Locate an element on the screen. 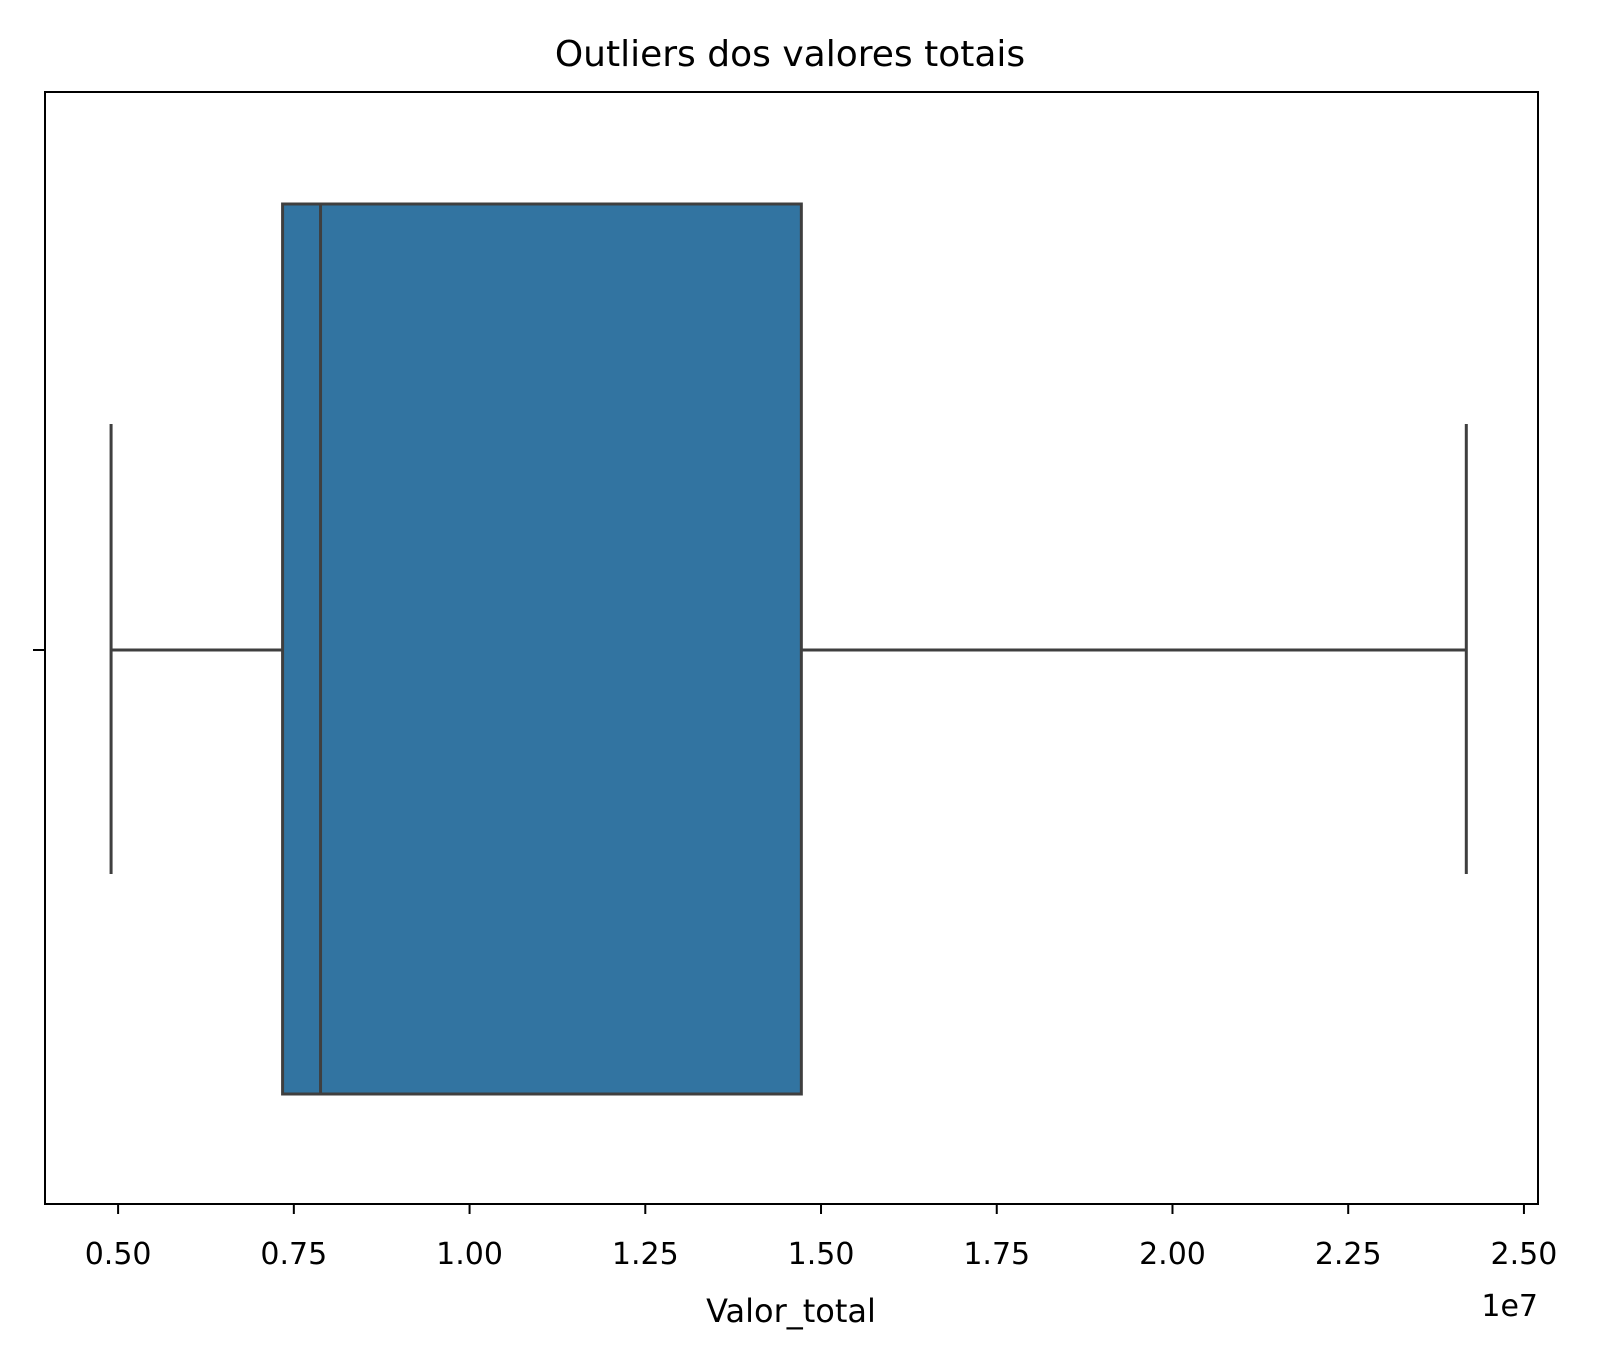 The height and width of the screenshot is (1358, 1598). x-tick-label: 1.25 is located at coordinates (645, 1254).